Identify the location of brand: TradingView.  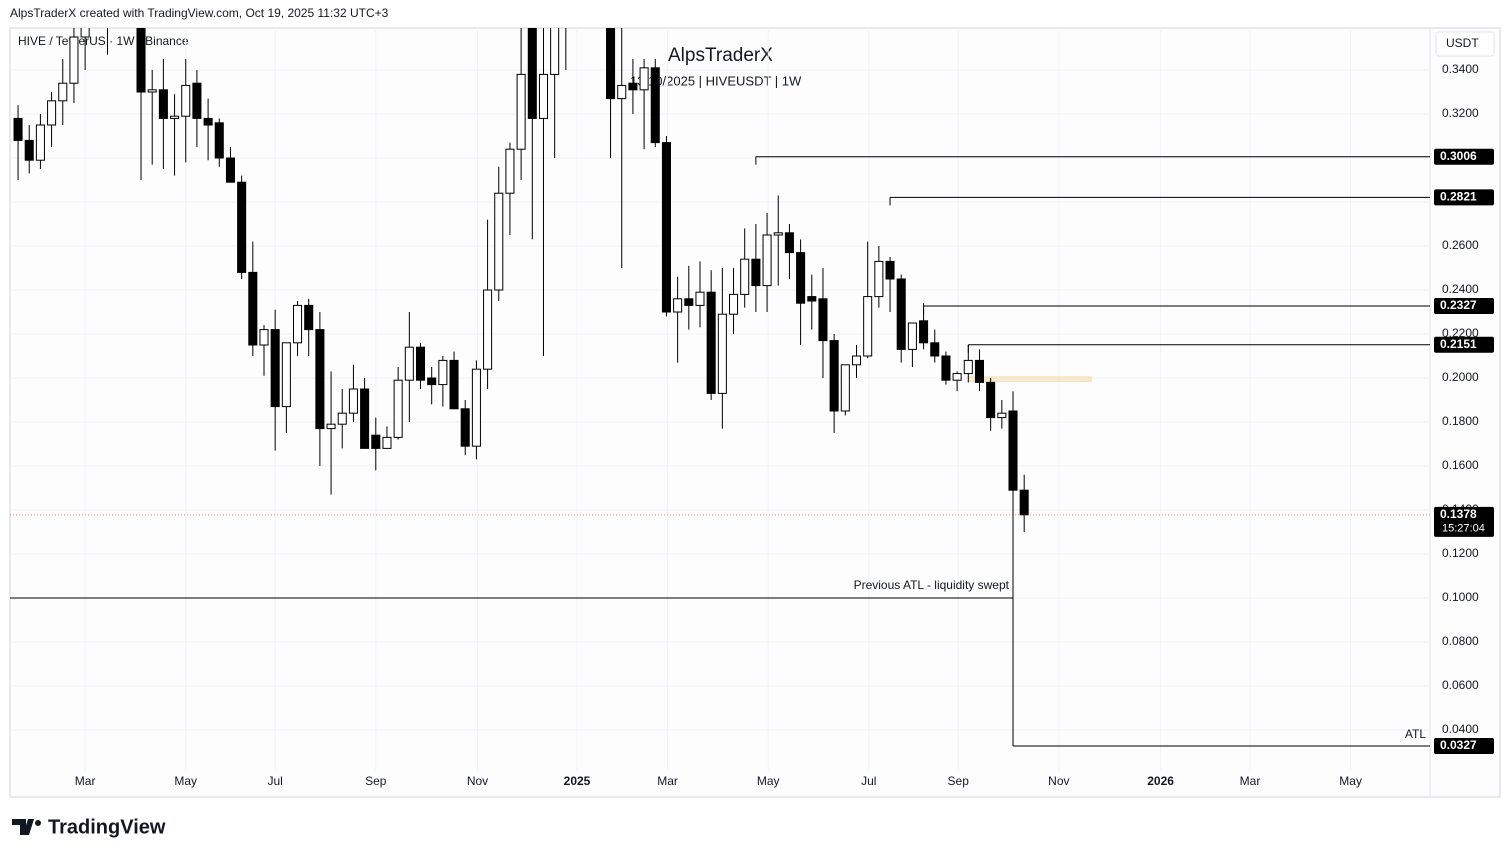
(107, 827).